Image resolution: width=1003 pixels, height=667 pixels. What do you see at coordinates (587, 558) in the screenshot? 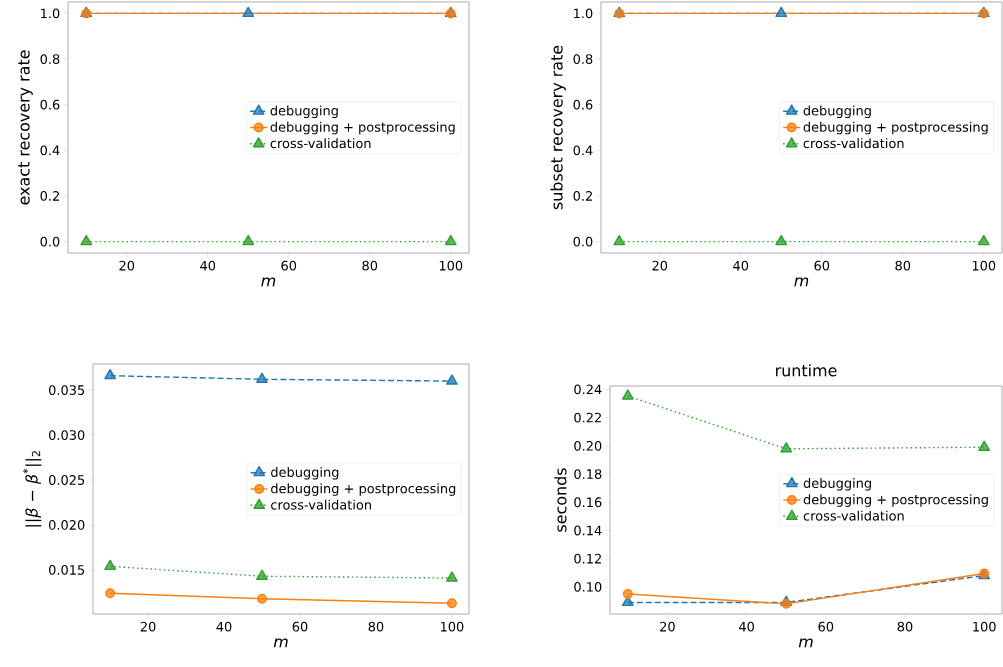
I see `y-tick-label: 0.12` at bounding box center [587, 558].